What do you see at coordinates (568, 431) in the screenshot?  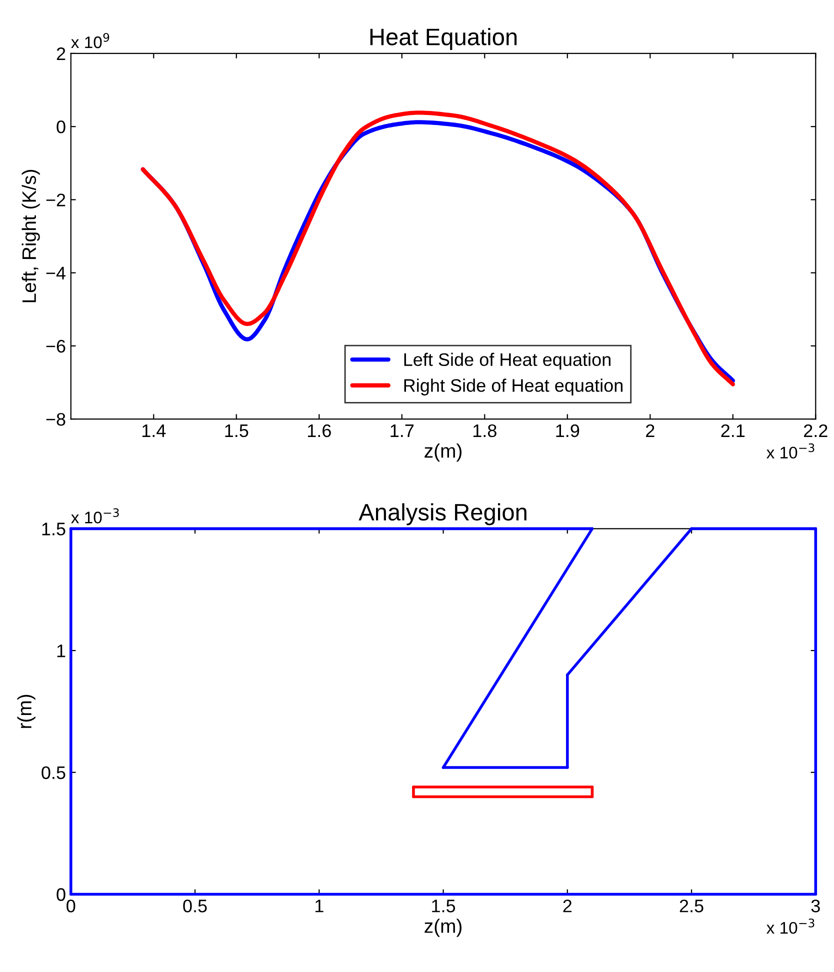 I see `x-tick-label: 1.9` at bounding box center [568, 431].